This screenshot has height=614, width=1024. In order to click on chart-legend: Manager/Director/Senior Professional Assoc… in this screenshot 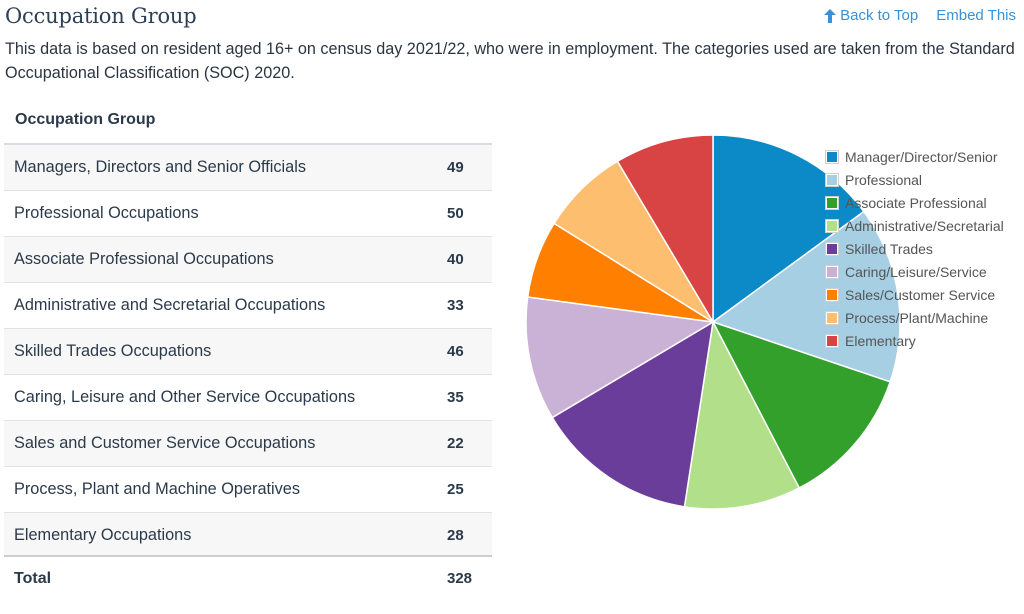, I will do `click(914, 248)`.